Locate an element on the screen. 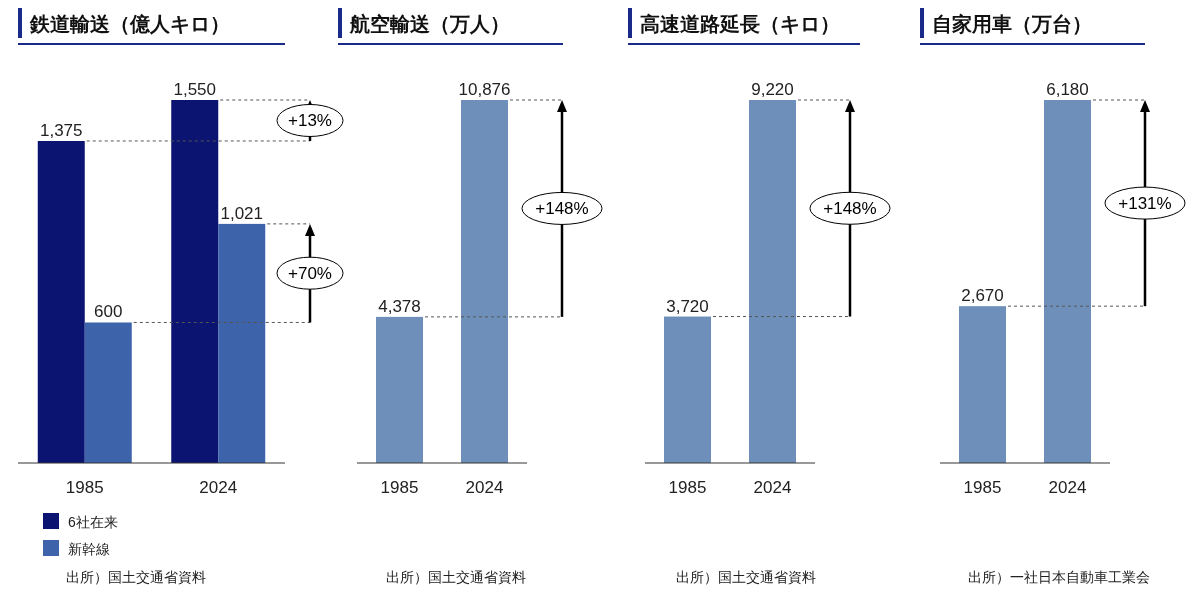  chart-title: 鉄道輸送（億人キロ） is located at coordinates (129, 24).